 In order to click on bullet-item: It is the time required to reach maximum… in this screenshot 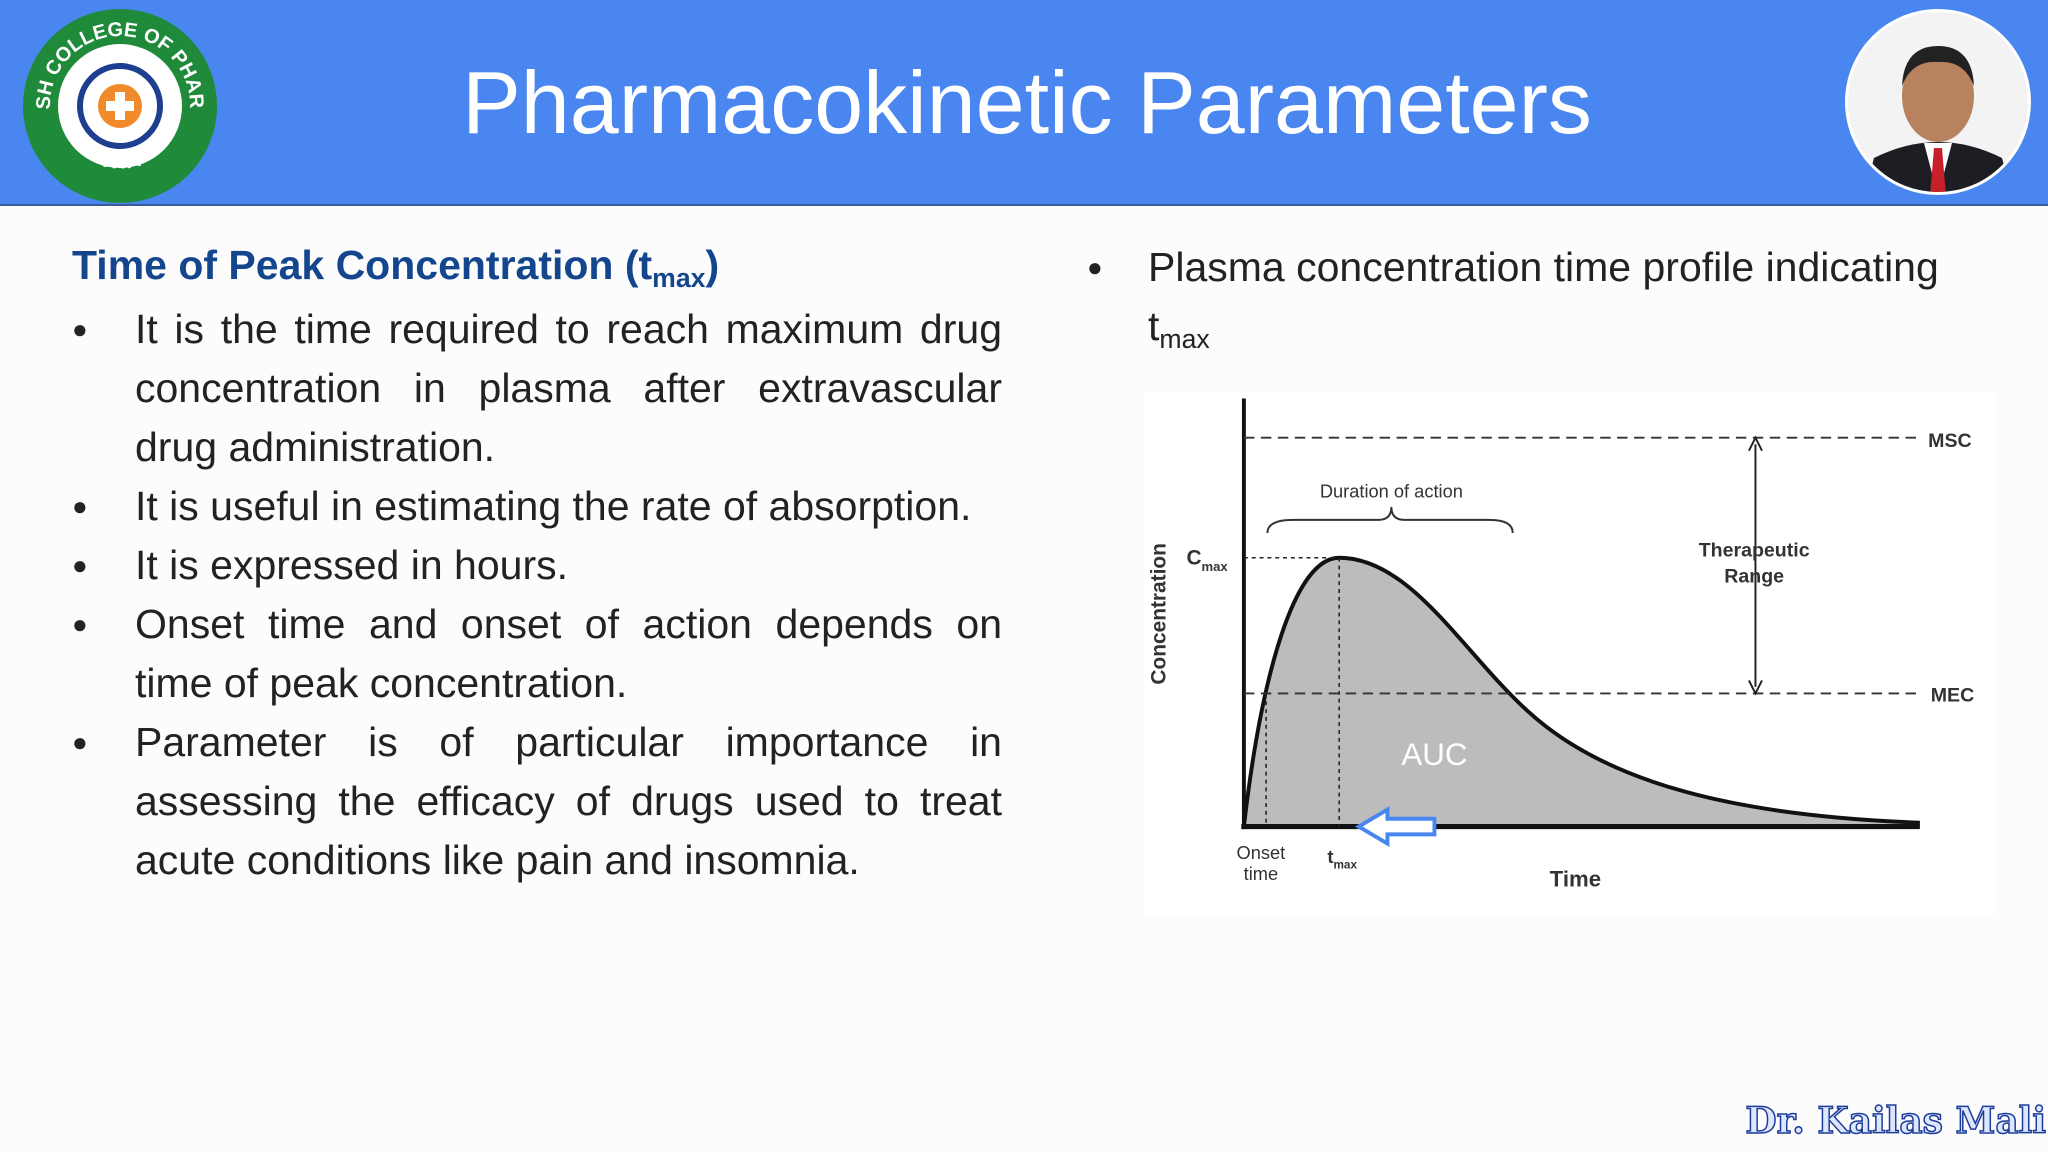, I will do `click(537, 388)`.